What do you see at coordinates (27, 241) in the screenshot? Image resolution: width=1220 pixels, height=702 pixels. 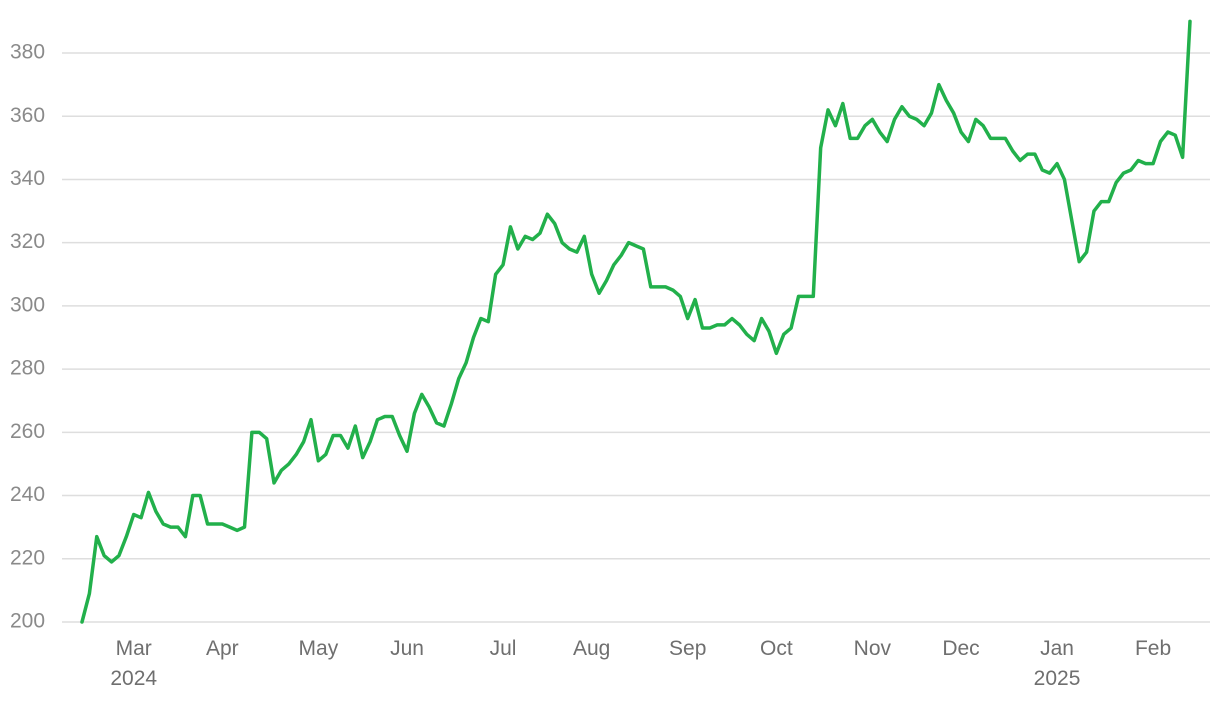 I see `y-tick-label: 320` at bounding box center [27, 241].